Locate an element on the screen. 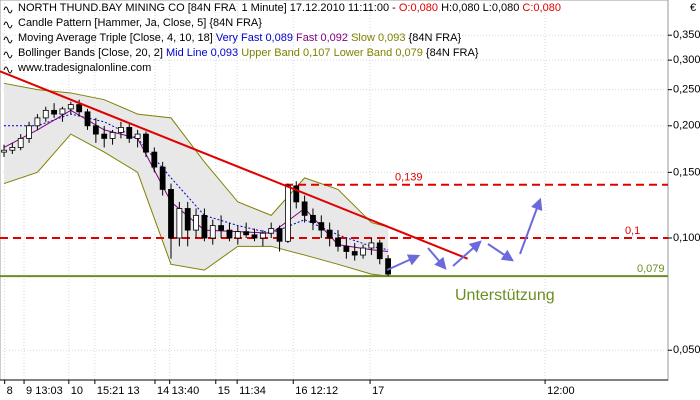 The image size is (700, 400). currency: € is located at coordinates (693, 8).